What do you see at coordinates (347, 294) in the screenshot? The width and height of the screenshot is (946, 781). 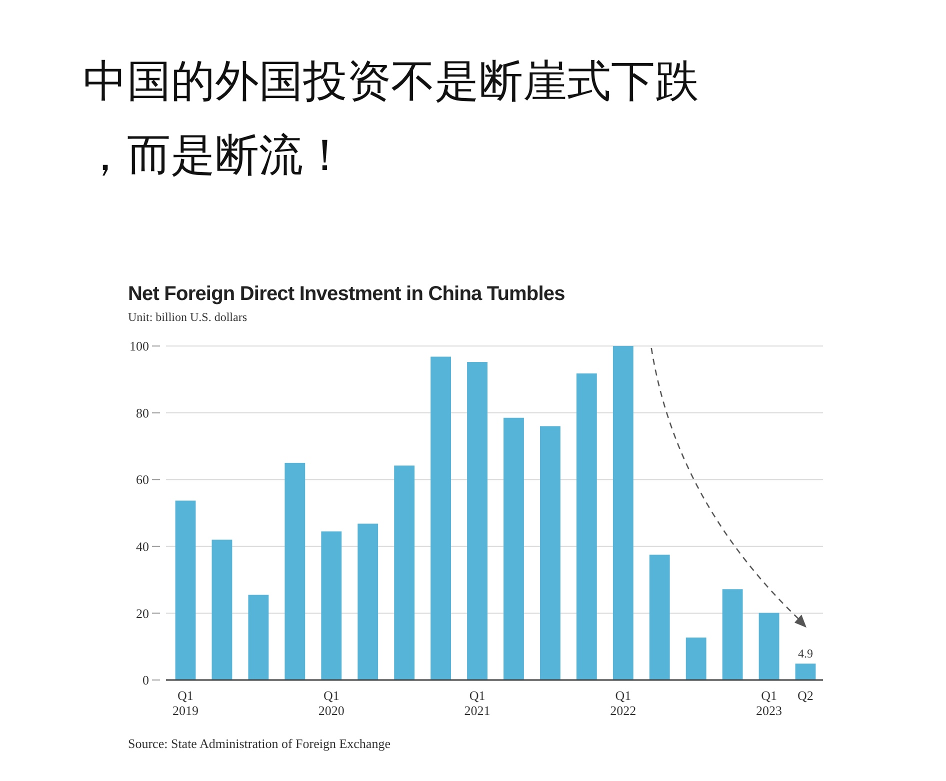 I see `chart-subtitle: Net Foreign Direct Investment in China Tumbles` at bounding box center [347, 294].